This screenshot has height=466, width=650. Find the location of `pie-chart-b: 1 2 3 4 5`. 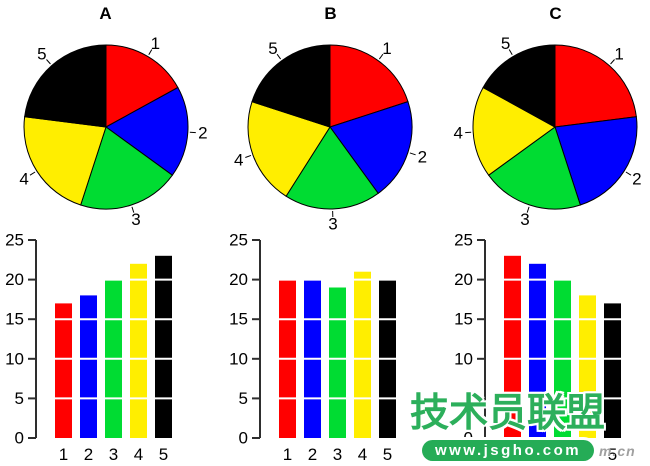

pie-chart-b: 1 2 3 4 5 is located at coordinates (330, 136).